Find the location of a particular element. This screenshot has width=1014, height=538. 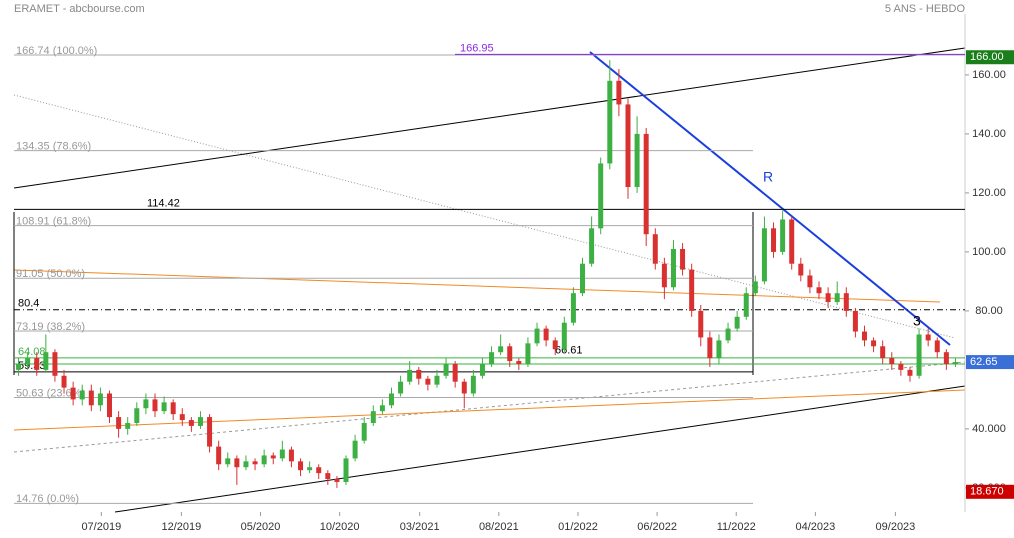

level-label: 166.95 is located at coordinates (477, 48).